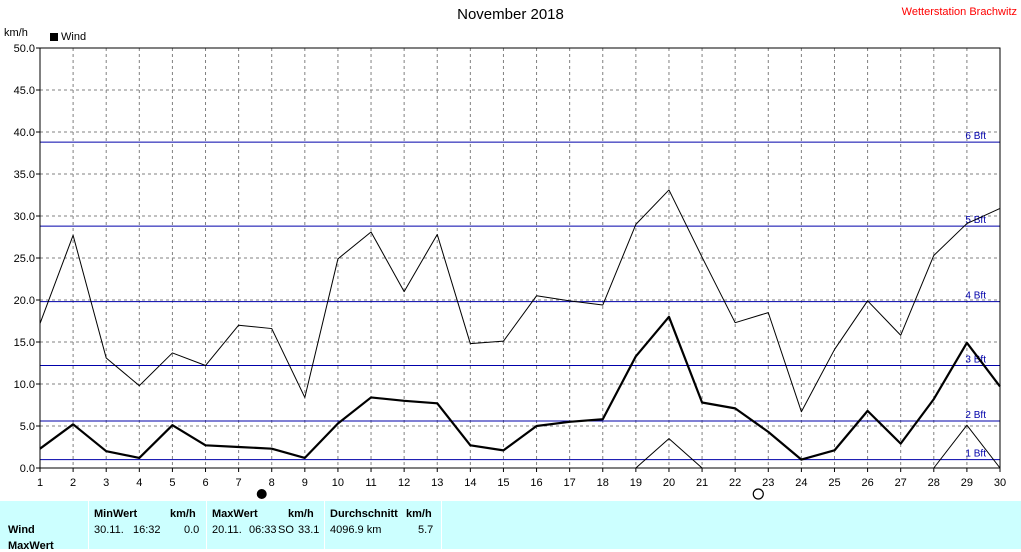 The image size is (1021, 552). I want to click on max-direction: SO, so click(286, 530).